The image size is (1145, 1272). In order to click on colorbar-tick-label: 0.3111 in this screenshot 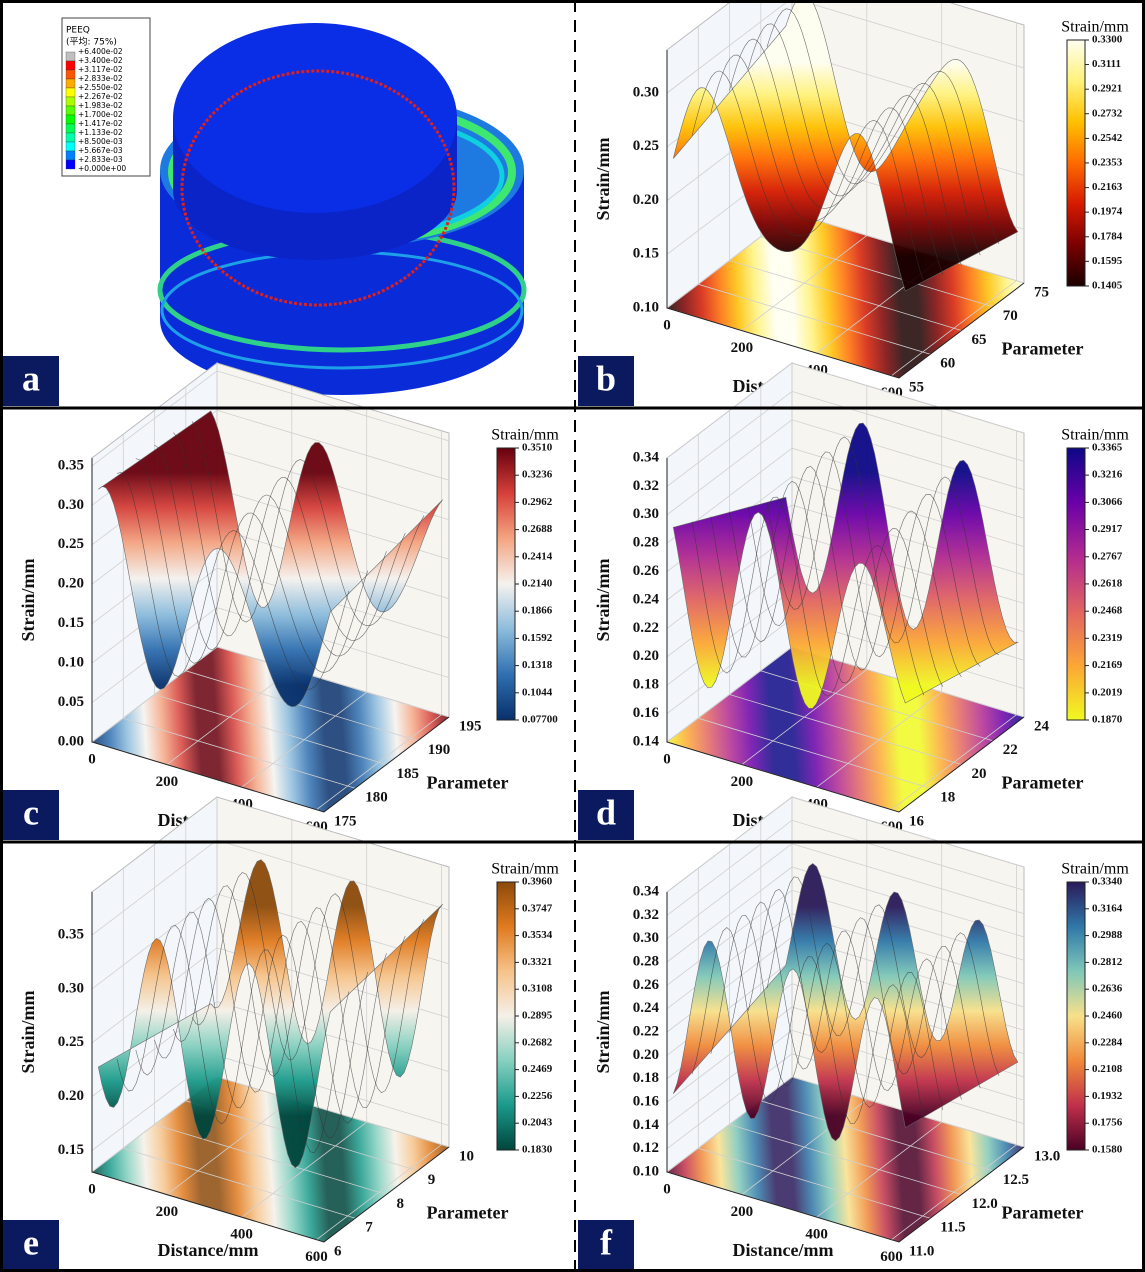, I will do `click(1106, 64)`.